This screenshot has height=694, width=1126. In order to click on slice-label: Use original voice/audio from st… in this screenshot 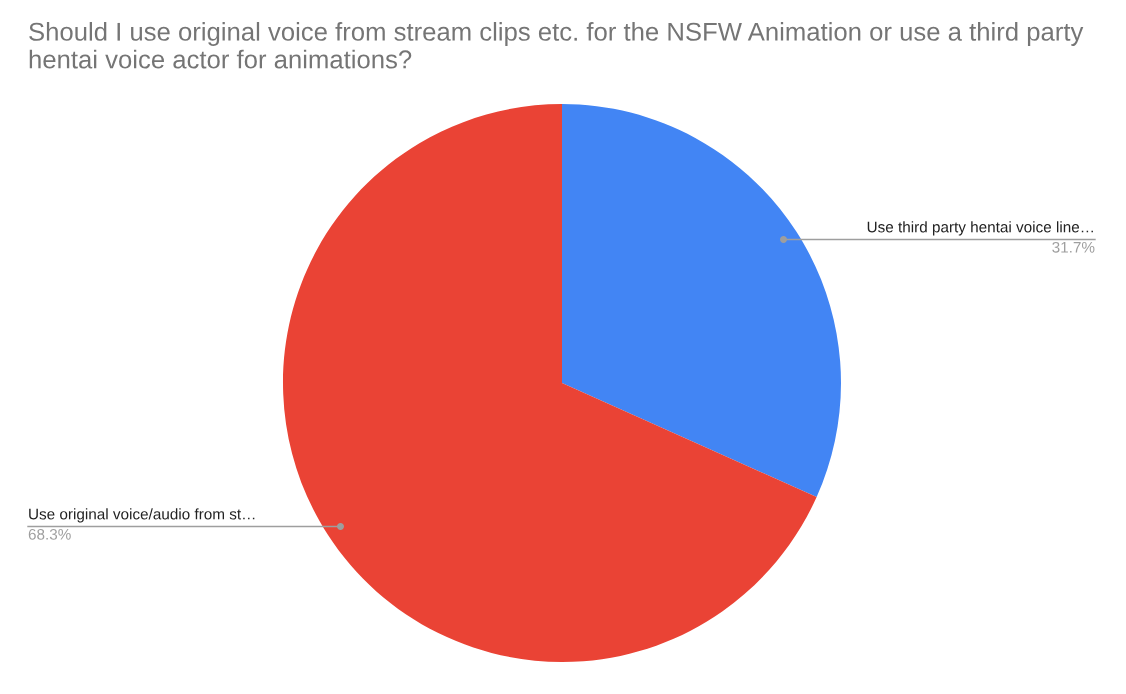, I will do `click(142, 515)`.